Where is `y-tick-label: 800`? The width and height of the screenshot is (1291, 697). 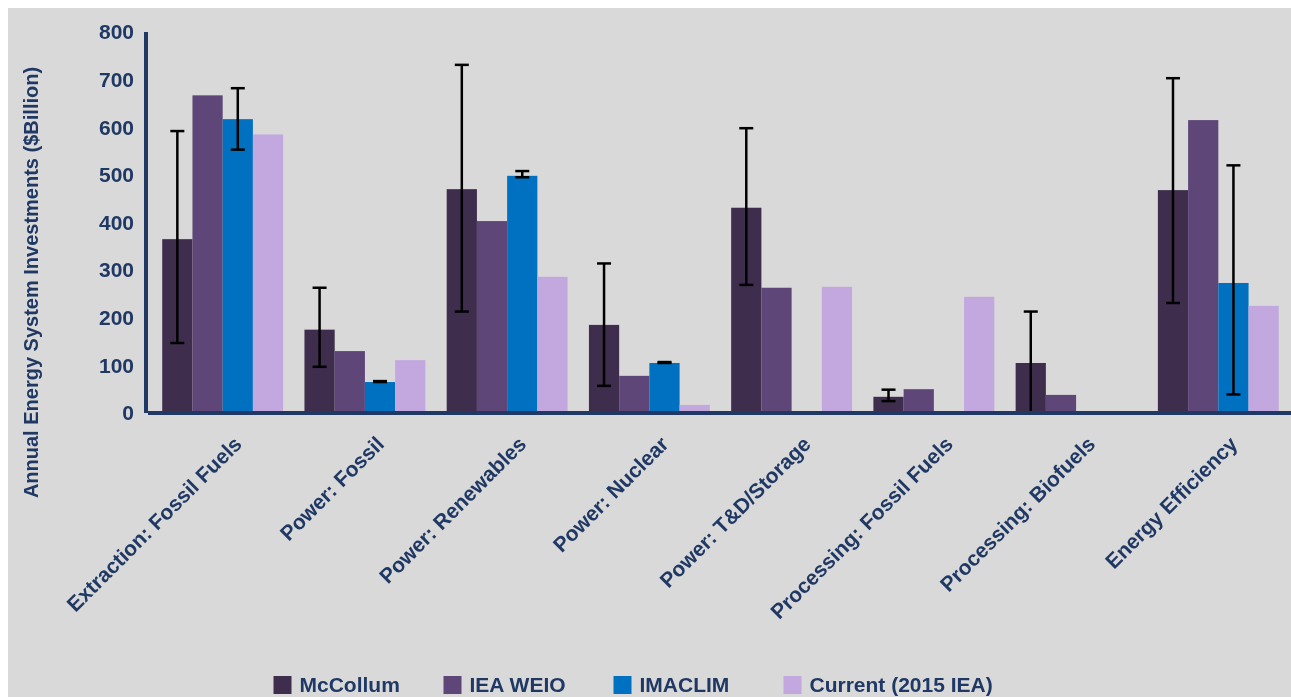
y-tick-label: 800 is located at coordinates (116, 32).